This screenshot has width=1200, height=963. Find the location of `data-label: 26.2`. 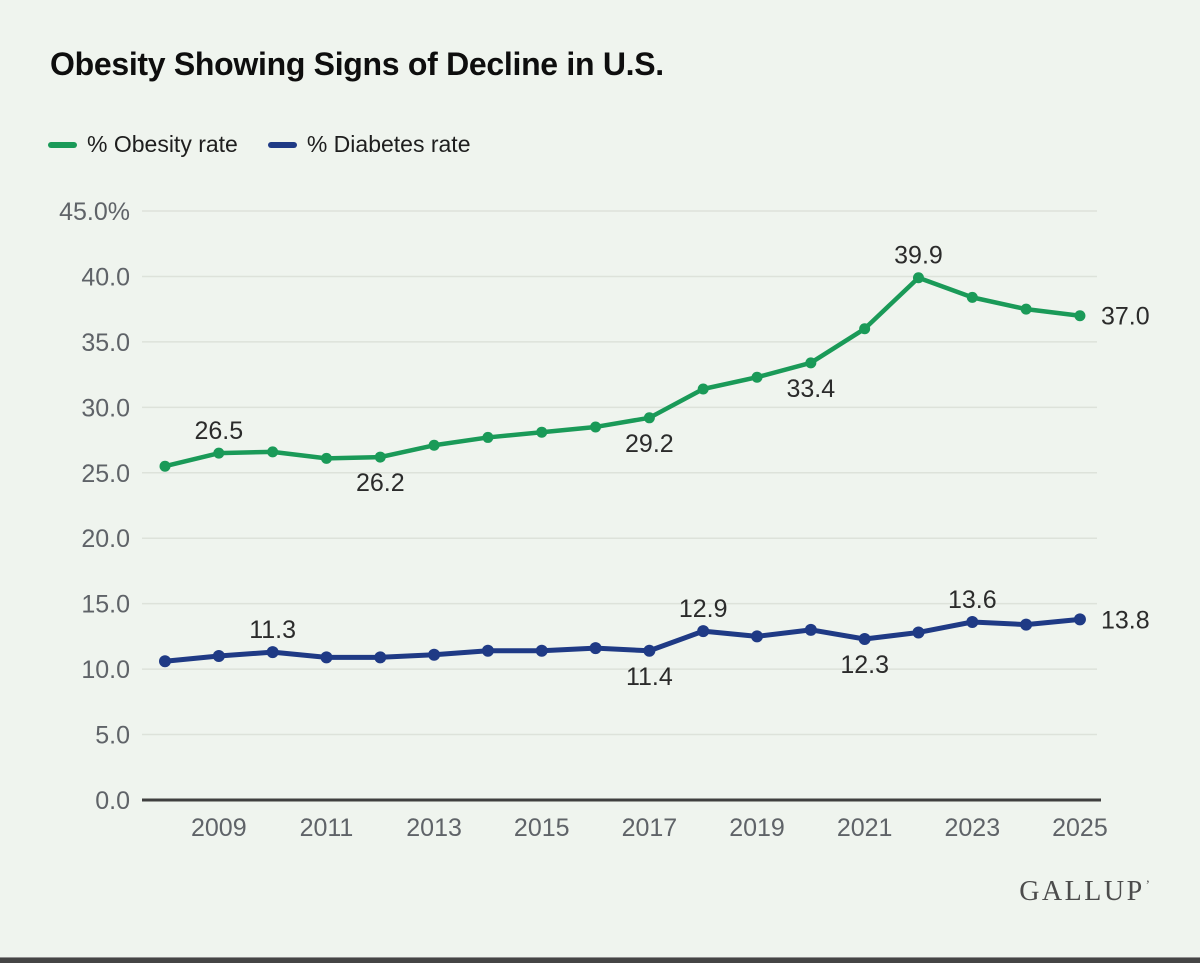

data-label: 26.2 is located at coordinates (380, 483).